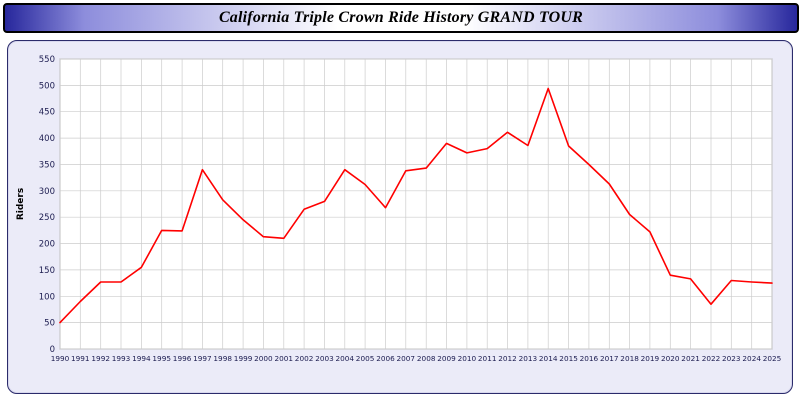 This screenshot has height=400, width=800. What do you see at coordinates (589, 358) in the screenshot?
I see `x-tick-label: 2016` at bounding box center [589, 358].